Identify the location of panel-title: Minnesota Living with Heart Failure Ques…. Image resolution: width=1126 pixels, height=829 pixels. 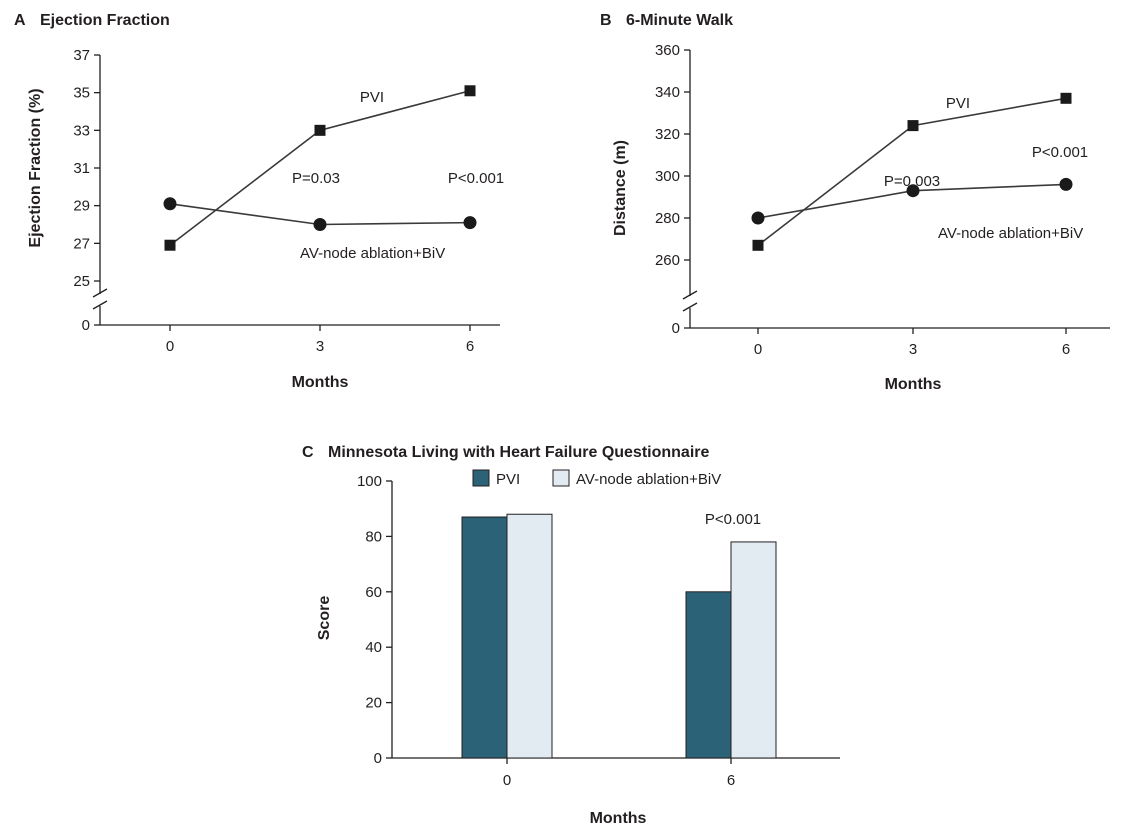
(518, 452).